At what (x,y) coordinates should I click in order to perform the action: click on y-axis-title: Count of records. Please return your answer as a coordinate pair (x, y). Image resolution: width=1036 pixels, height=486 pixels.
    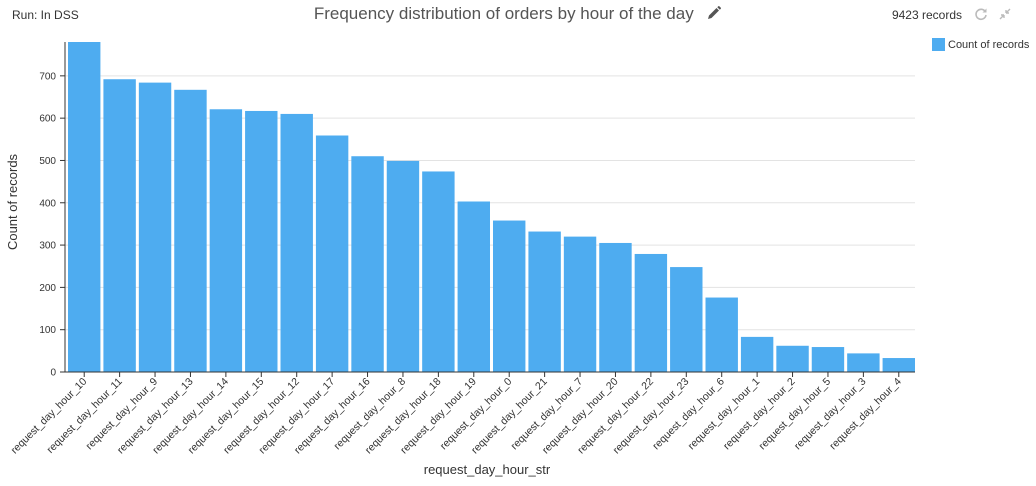
    Looking at the image, I should click on (12, 201).